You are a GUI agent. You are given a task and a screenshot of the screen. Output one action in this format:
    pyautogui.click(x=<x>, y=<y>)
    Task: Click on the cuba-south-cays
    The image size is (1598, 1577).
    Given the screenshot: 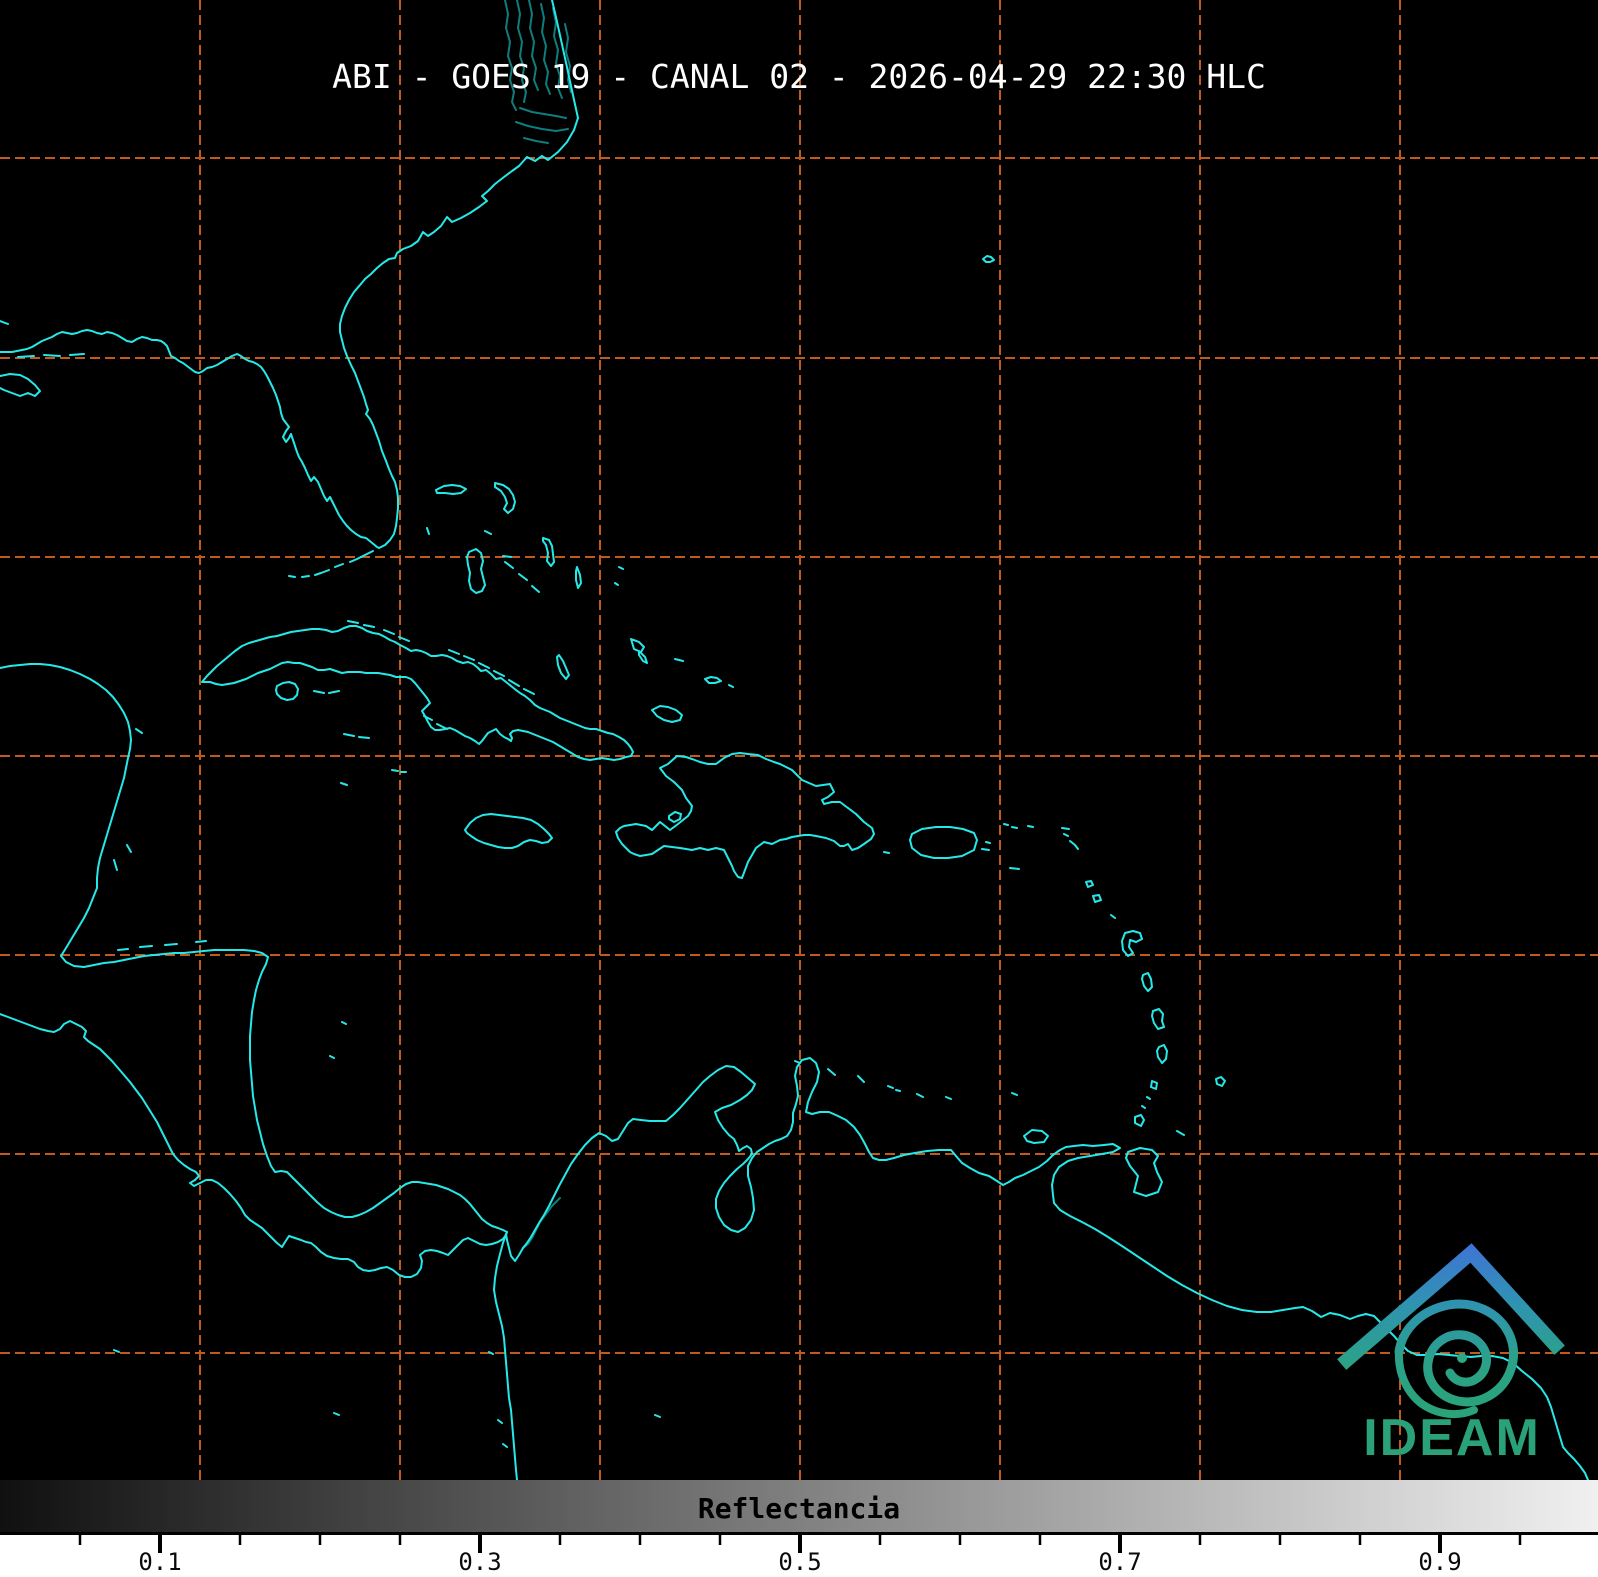 What is the action you would take?
    pyautogui.click(x=380, y=714)
    